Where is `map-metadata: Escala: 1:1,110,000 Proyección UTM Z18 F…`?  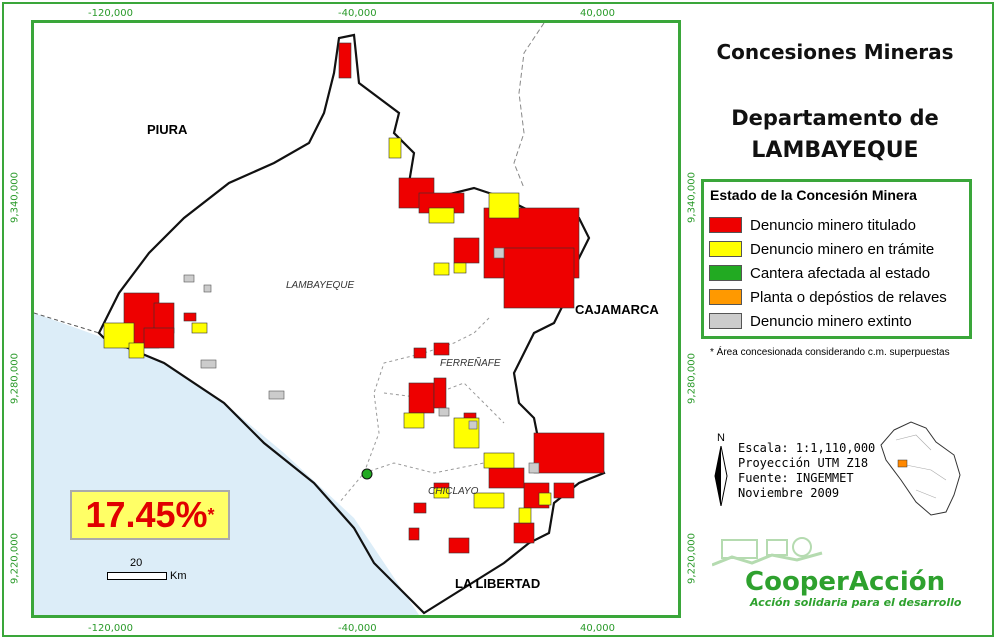 map-metadata: Escala: 1:1,110,000 Proyección UTM Z18 F… is located at coordinates (806, 471).